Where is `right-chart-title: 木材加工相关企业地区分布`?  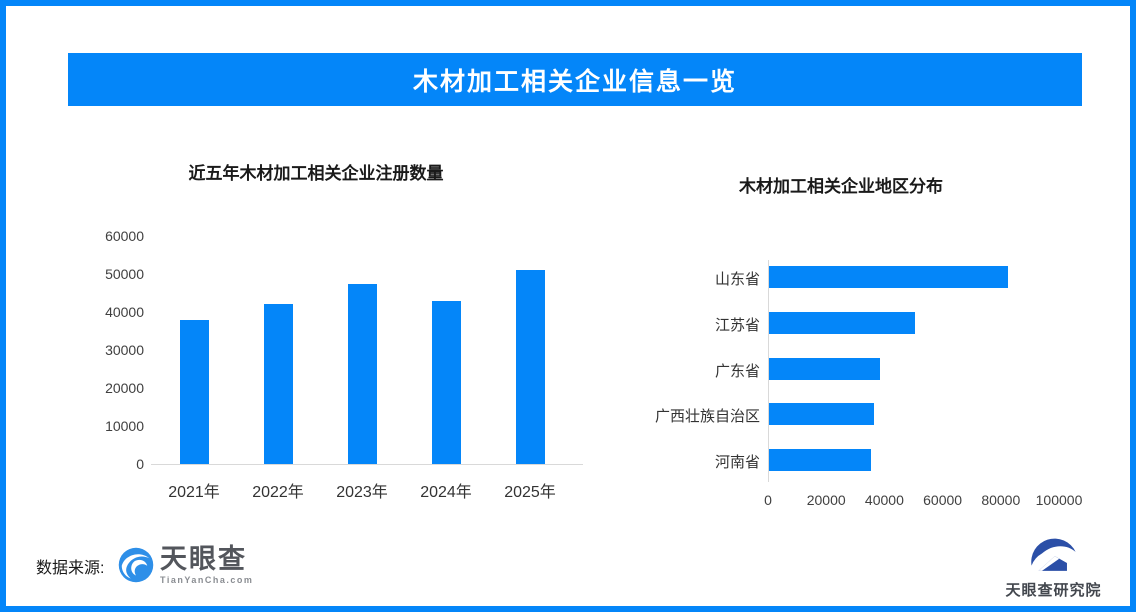 right-chart-title: 木材加工相关企业地区分布 is located at coordinates (841, 186).